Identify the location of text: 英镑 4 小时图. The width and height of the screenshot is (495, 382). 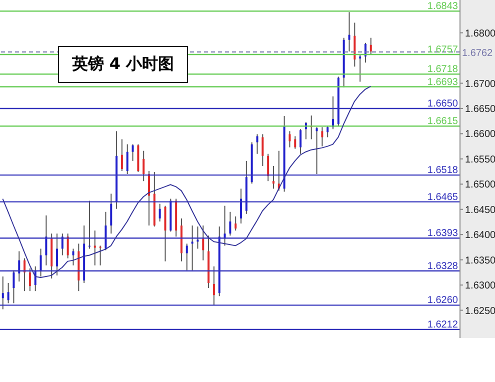
(123, 64).